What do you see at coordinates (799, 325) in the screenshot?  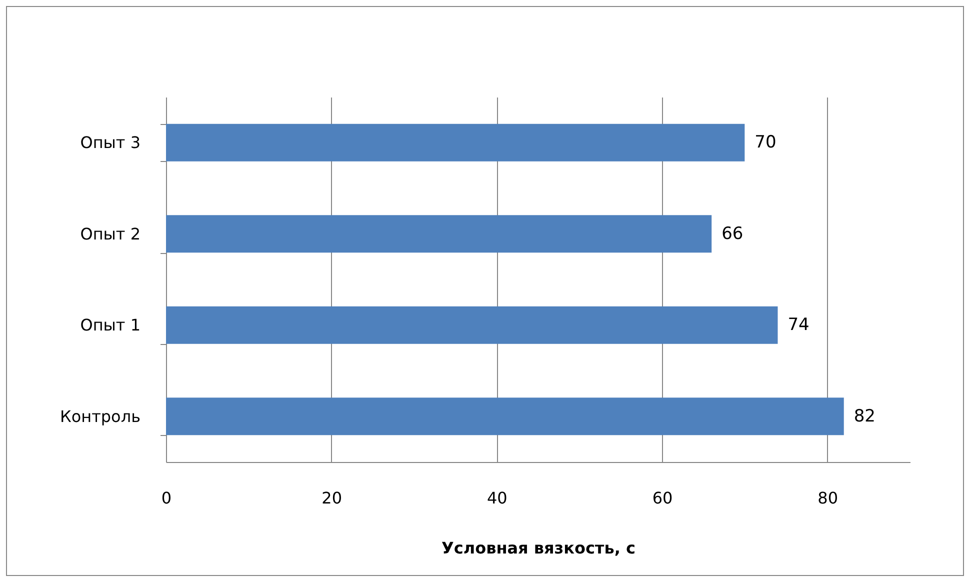 I see `data-label: 74` at bounding box center [799, 325].